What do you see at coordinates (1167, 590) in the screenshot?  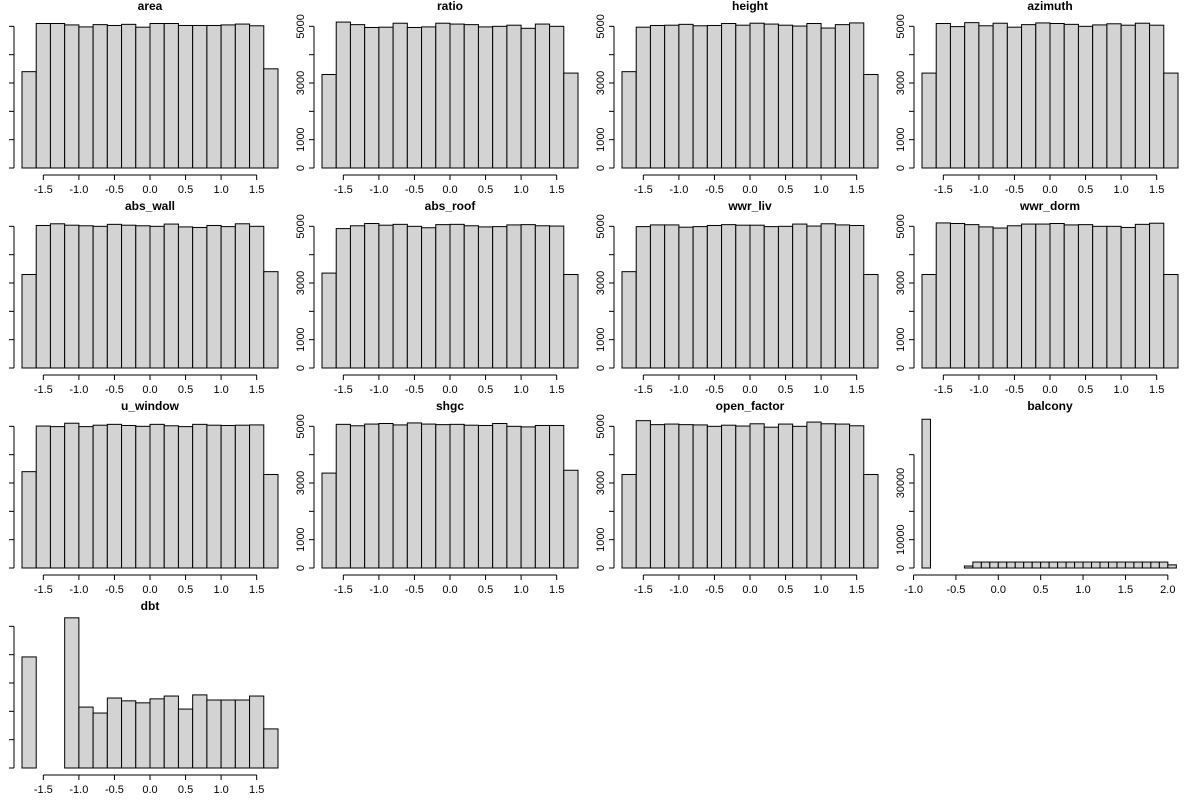 I see `x-tick-label: 2.0` at bounding box center [1167, 590].